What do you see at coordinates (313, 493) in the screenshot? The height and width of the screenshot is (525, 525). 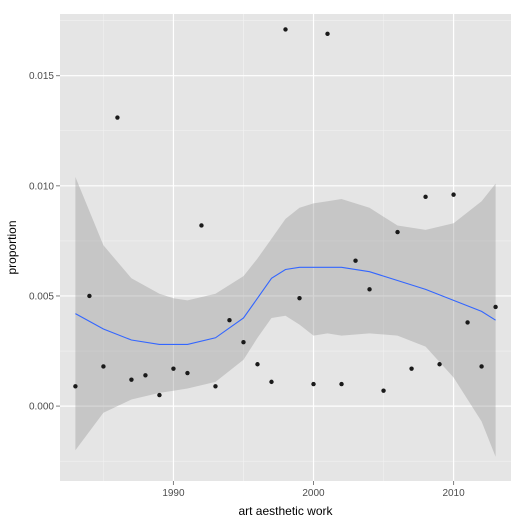 I see `x-tick-label: 2000` at bounding box center [313, 493].